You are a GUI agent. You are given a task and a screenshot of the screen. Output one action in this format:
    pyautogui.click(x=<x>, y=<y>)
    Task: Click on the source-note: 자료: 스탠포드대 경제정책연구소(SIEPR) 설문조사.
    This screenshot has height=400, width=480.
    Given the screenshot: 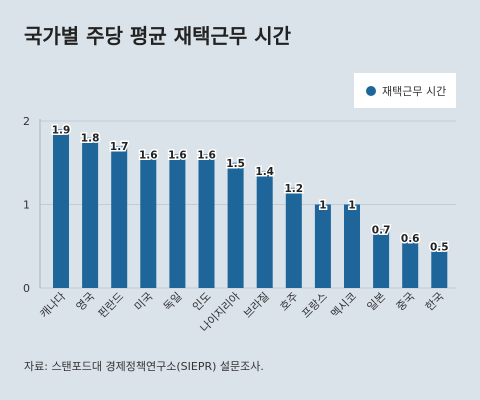 What is the action you would take?
    pyautogui.click(x=144, y=366)
    